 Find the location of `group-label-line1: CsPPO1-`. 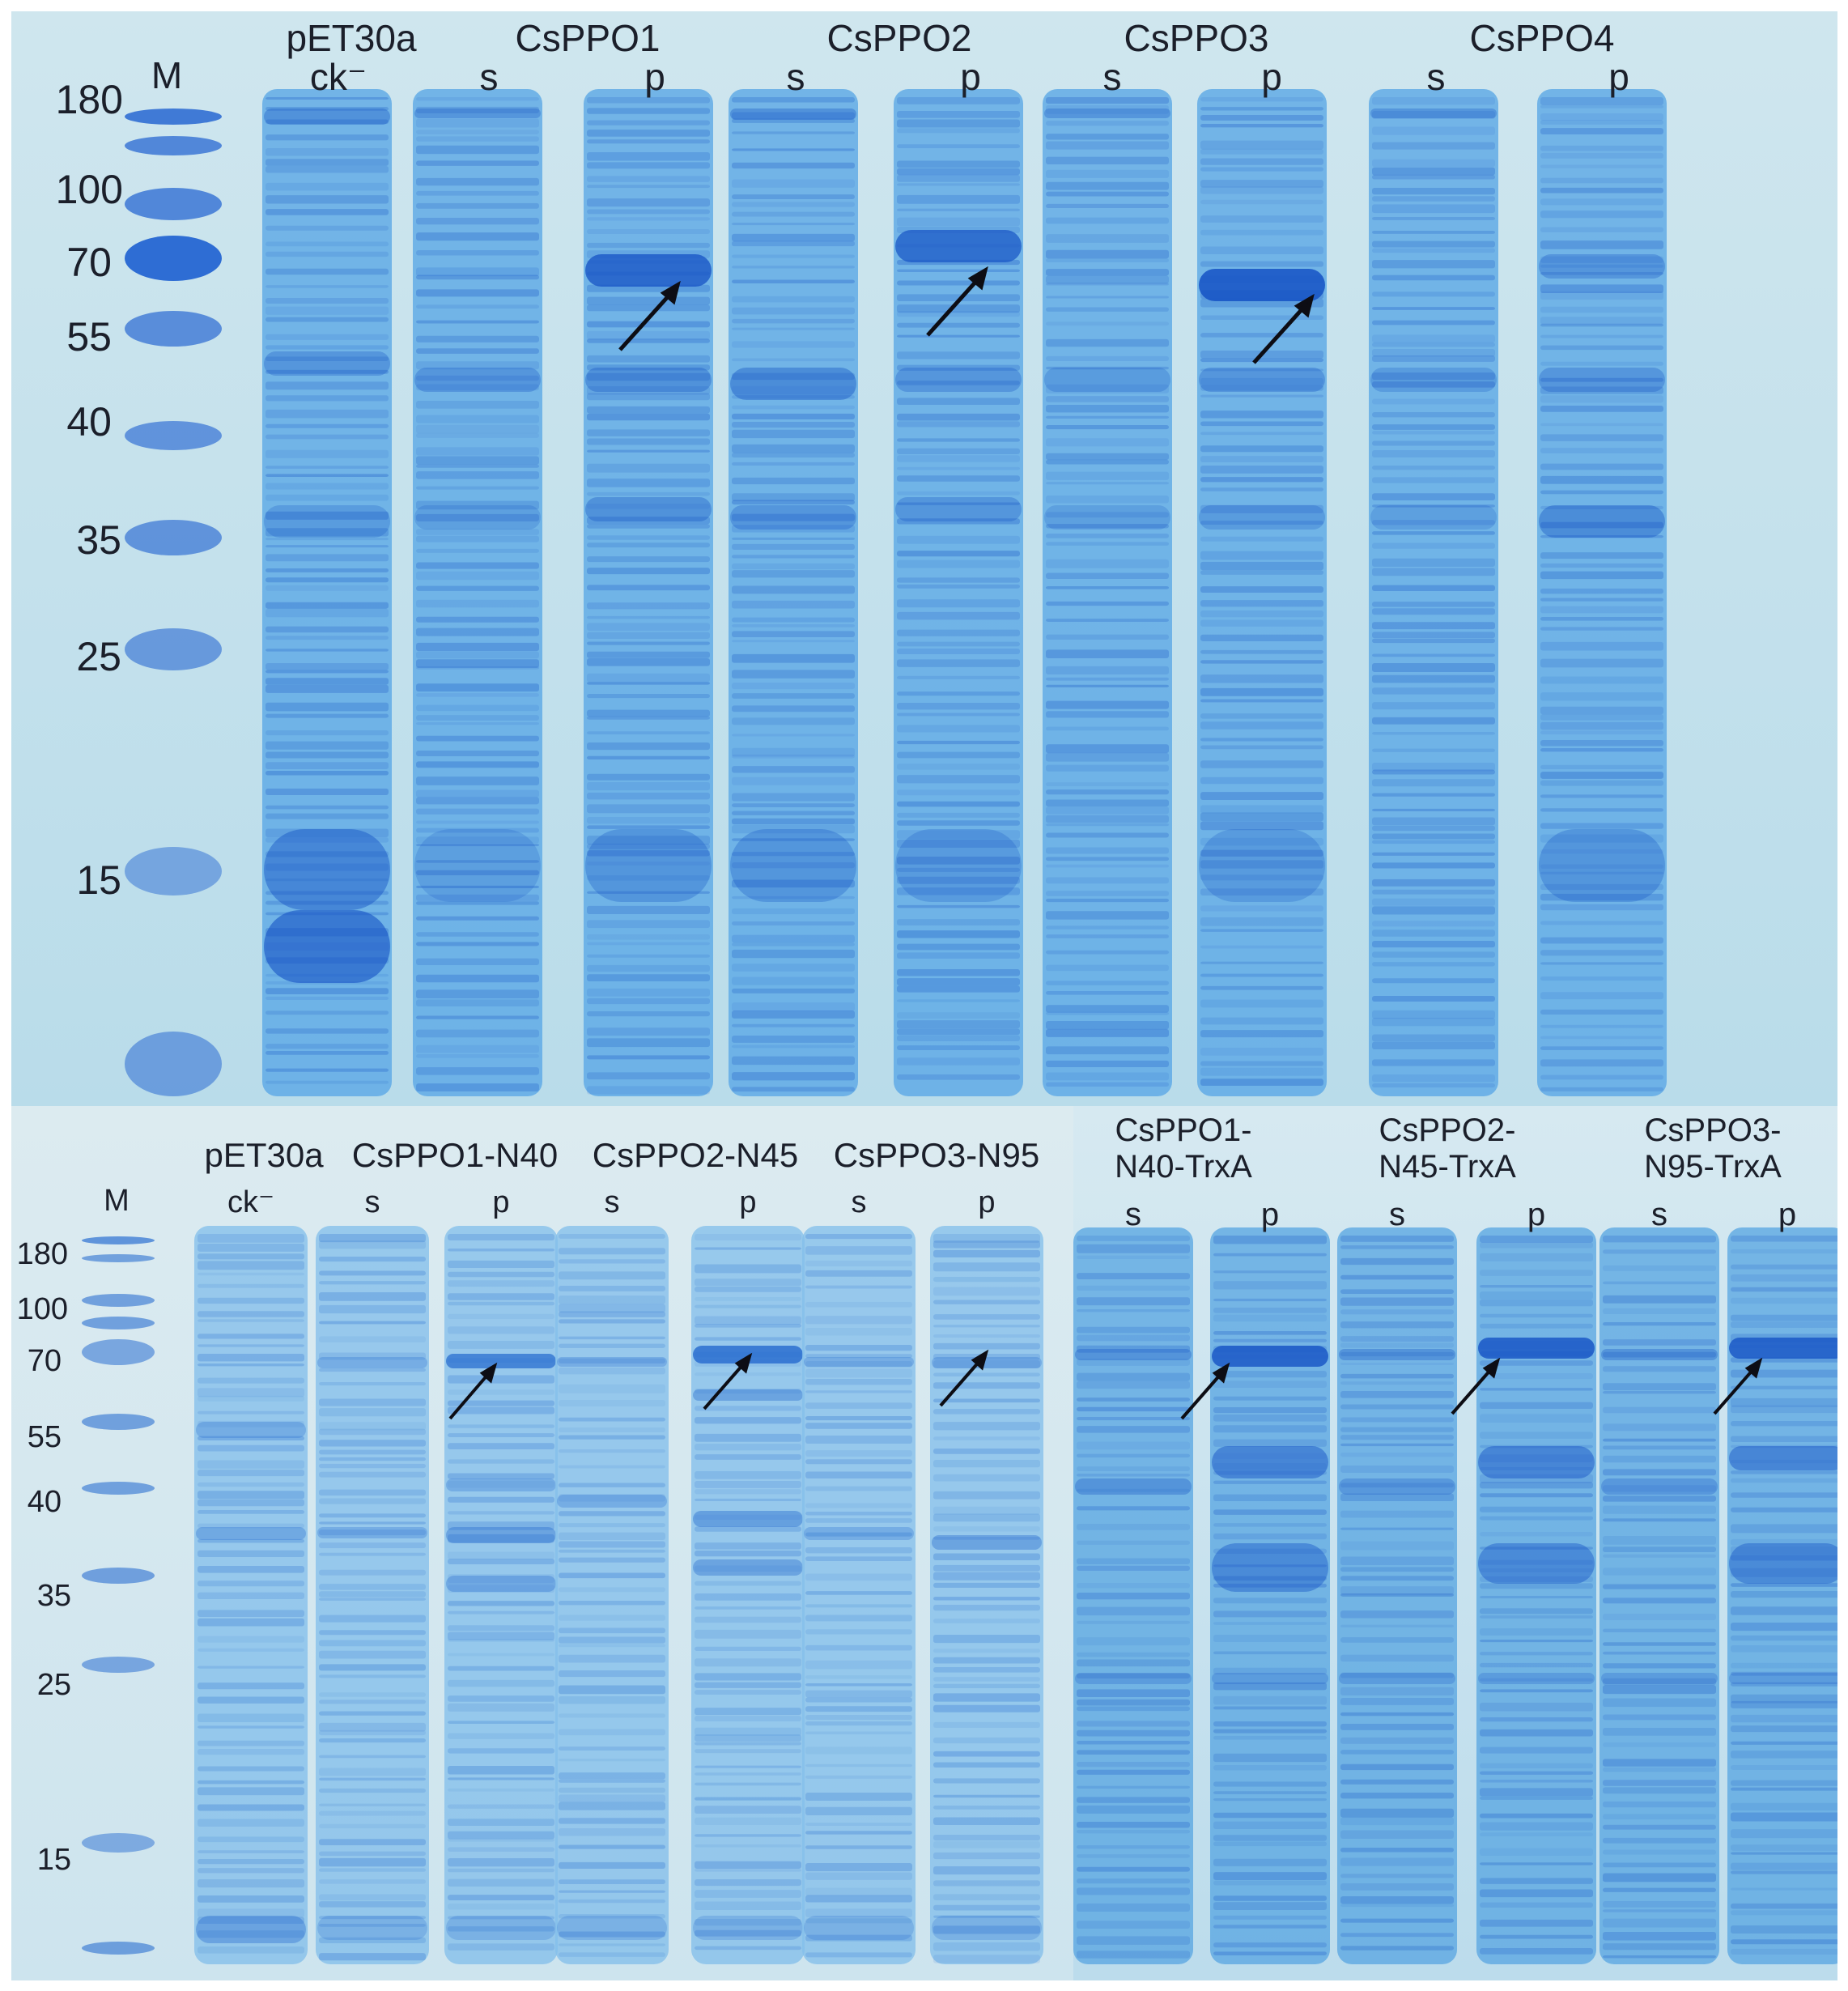

group-label-line1: CsPPO1- is located at coordinates (1184, 1130).